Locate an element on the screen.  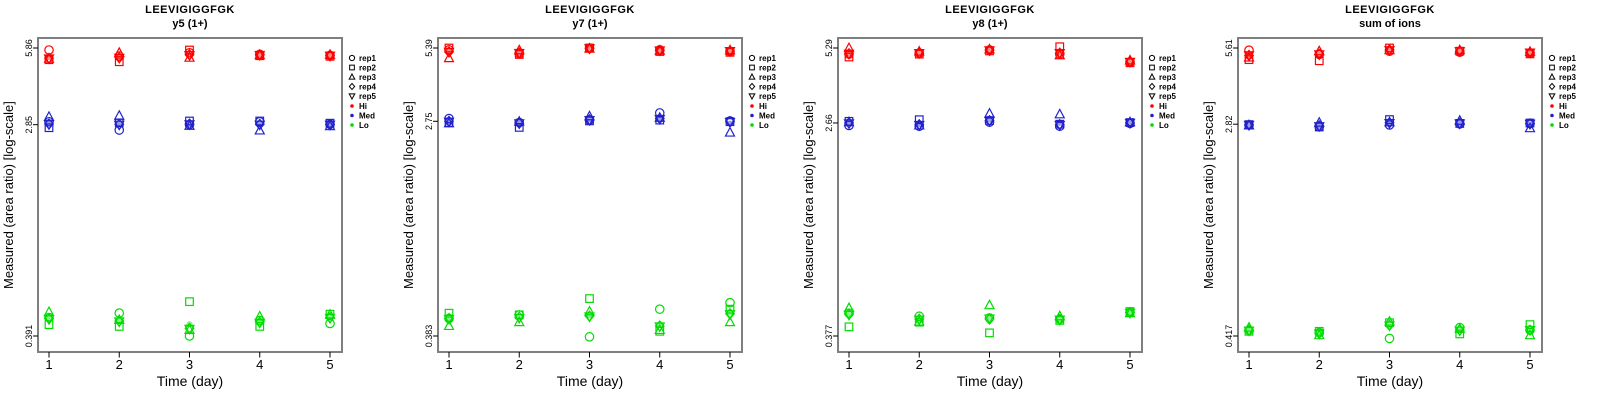
x-tick-label: 2 is located at coordinates (1319, 364).